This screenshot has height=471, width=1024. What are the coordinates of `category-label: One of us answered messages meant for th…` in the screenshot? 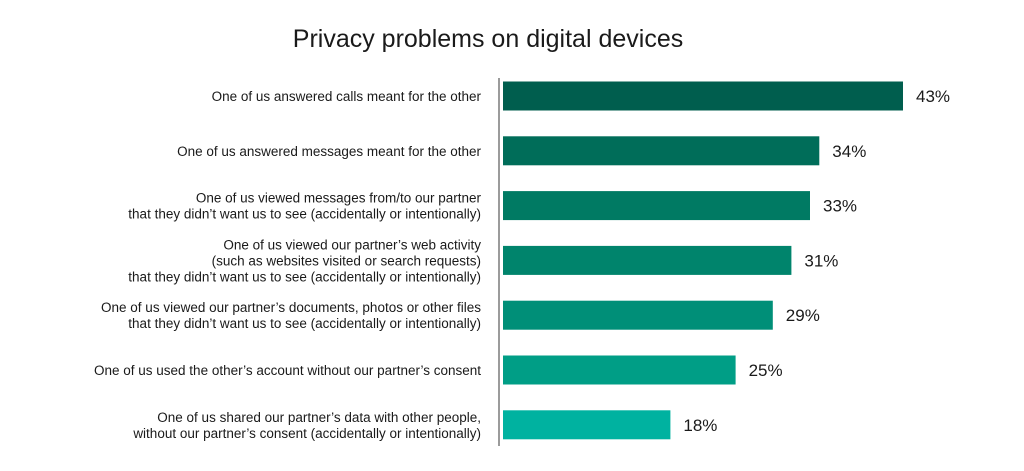 It's located at (329, 151).